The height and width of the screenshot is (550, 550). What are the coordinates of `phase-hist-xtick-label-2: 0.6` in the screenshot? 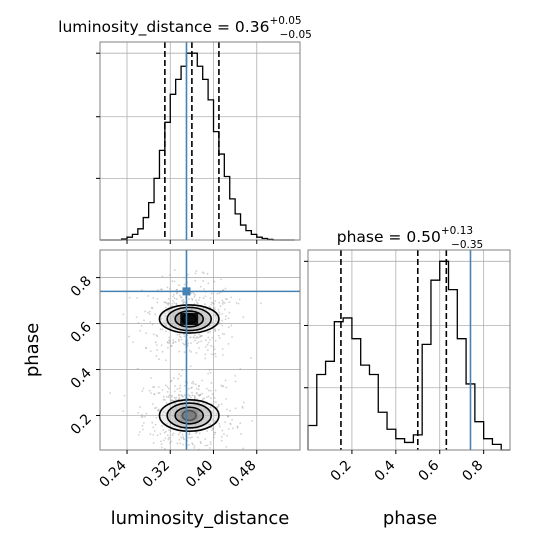 It's located at (429, 470).